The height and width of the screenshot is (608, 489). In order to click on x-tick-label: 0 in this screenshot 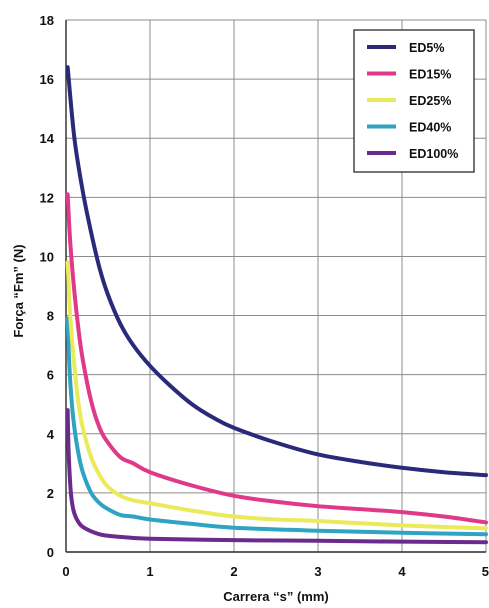, I will do `click(65, 571)`.